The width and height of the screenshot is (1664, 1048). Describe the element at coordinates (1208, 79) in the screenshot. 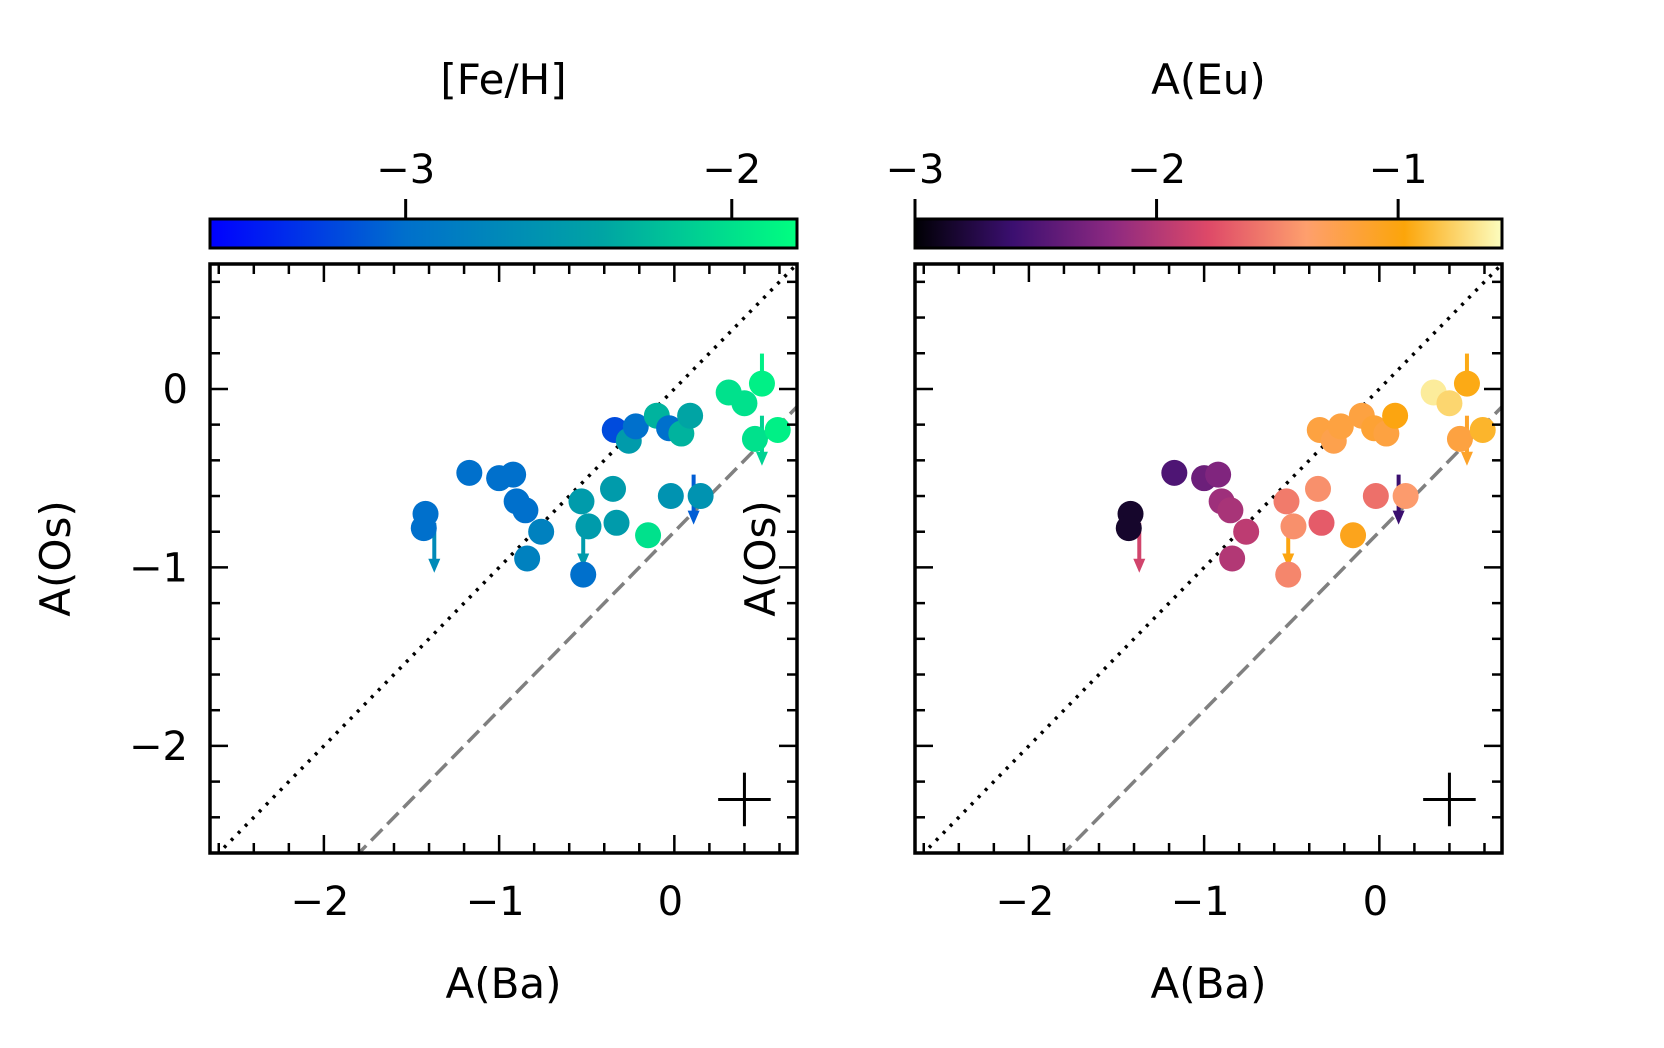

I see `colorbar-label: A(Eu)` at that location.